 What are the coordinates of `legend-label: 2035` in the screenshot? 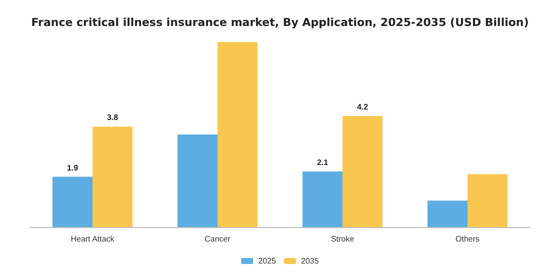 It's located at (310, 261).